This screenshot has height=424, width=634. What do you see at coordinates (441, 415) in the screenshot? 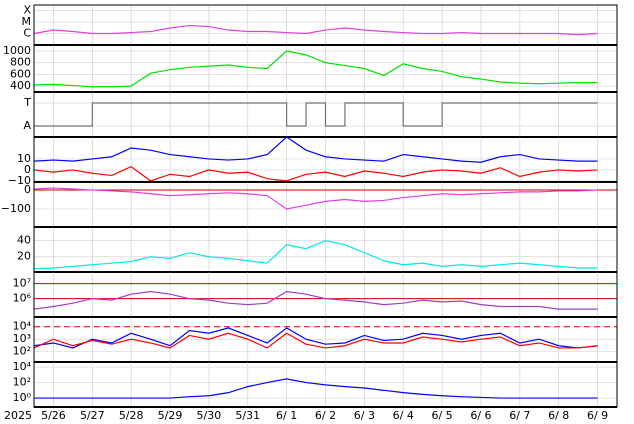
I see `x-tick-label: 6/ 5` at bounding box center [441, 415].